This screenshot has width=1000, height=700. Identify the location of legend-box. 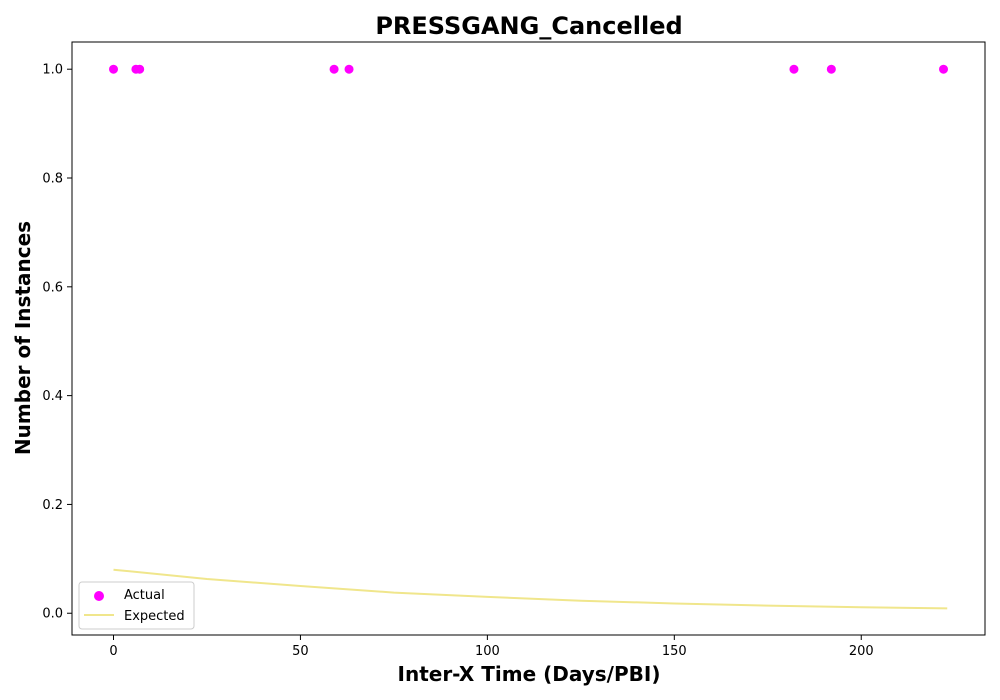
(136, 605).